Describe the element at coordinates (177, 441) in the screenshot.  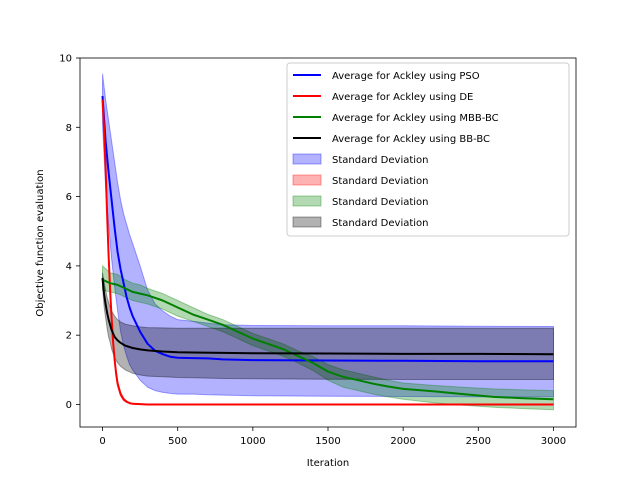
I see `x-tick-label: 500` at that location.